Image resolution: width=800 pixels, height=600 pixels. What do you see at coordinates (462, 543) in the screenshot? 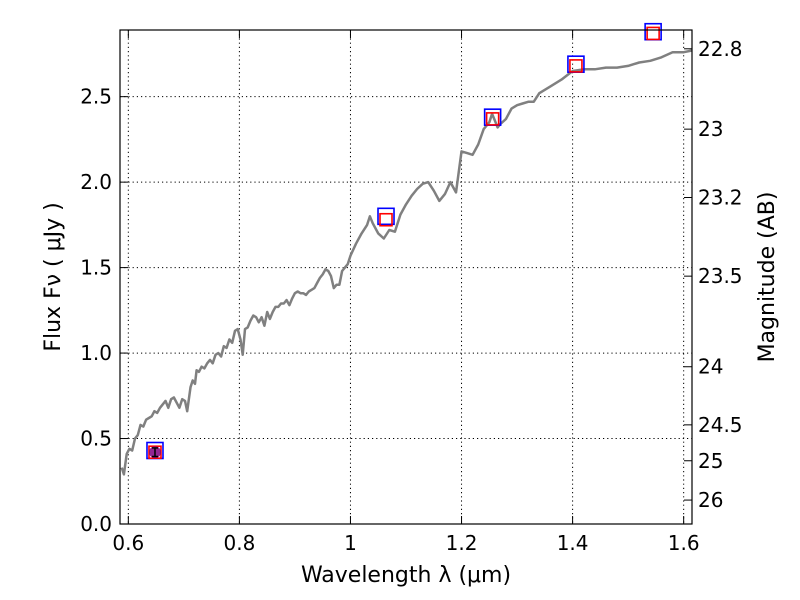
I see `x-tick-label: 1.2` at bounding box center [462, 543].